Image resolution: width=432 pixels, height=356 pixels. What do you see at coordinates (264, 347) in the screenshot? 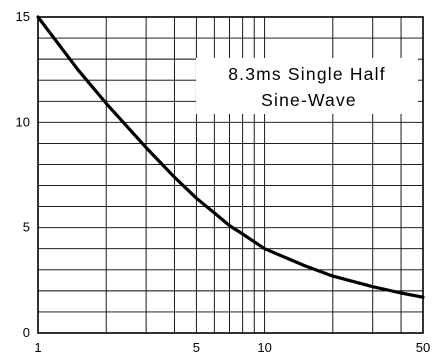
I see `x-tick-label: 10` at bounding box center [264, 347].